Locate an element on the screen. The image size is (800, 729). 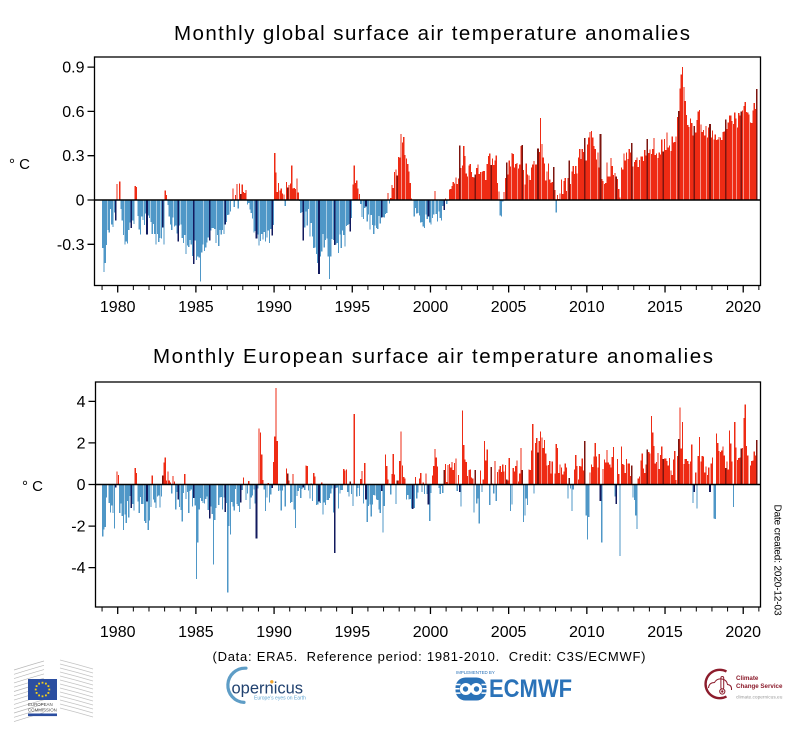
svg-text: Europe’s eyes on Earth is located at coordinates (280, 699).